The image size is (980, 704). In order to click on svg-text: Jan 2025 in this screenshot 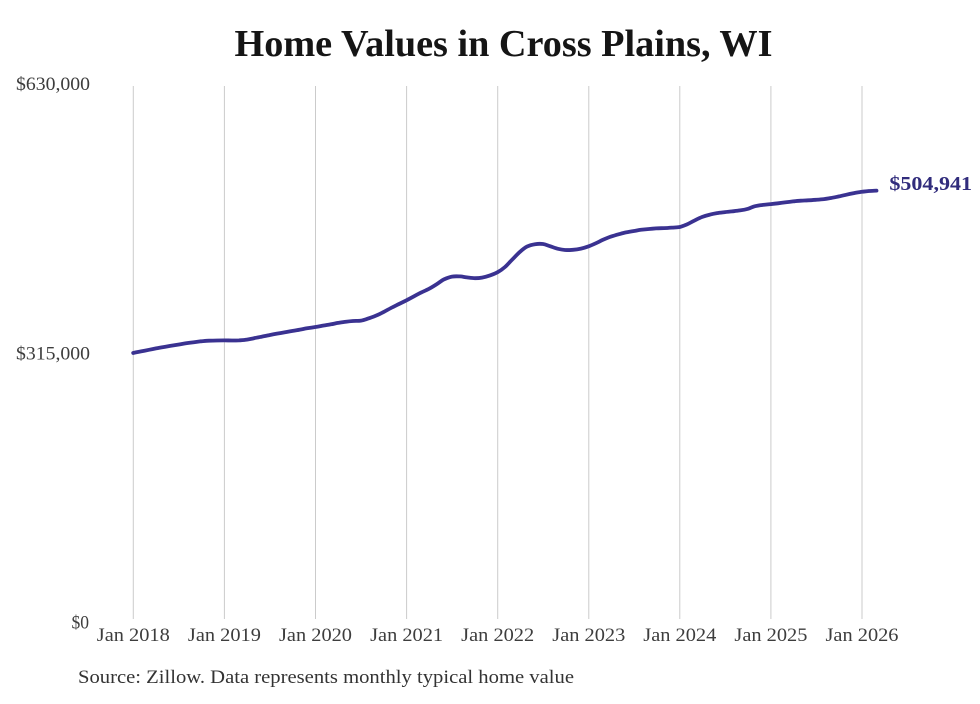, I will do `click(770, 635)`.